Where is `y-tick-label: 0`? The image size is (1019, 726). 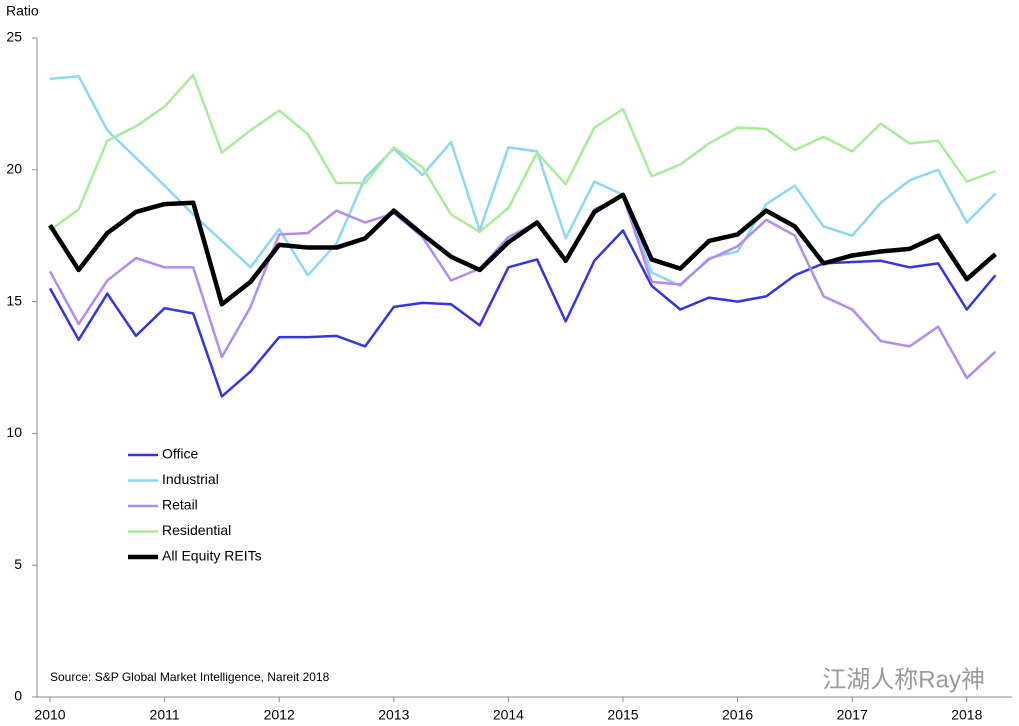 y-tick-label: 0 is located at coordinates (18, 696).